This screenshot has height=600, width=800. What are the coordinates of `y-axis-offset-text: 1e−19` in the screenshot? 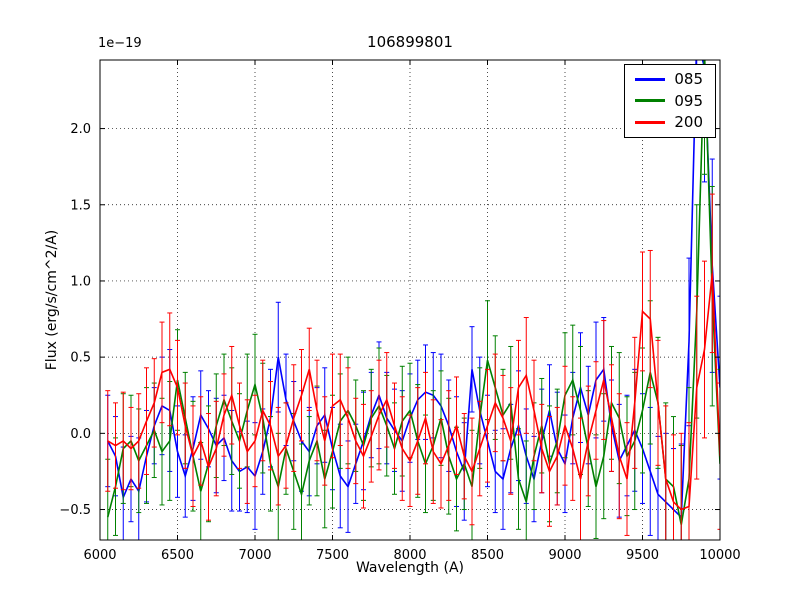 It's located at (120, 43).